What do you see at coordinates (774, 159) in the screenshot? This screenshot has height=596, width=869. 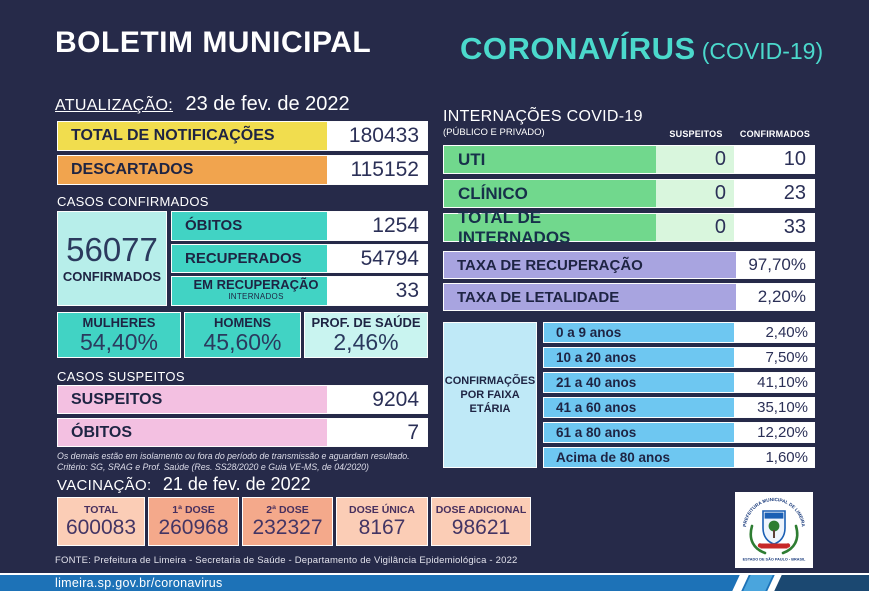 I see `row-confirmed-value: 10` at bounding box center [774, 159].